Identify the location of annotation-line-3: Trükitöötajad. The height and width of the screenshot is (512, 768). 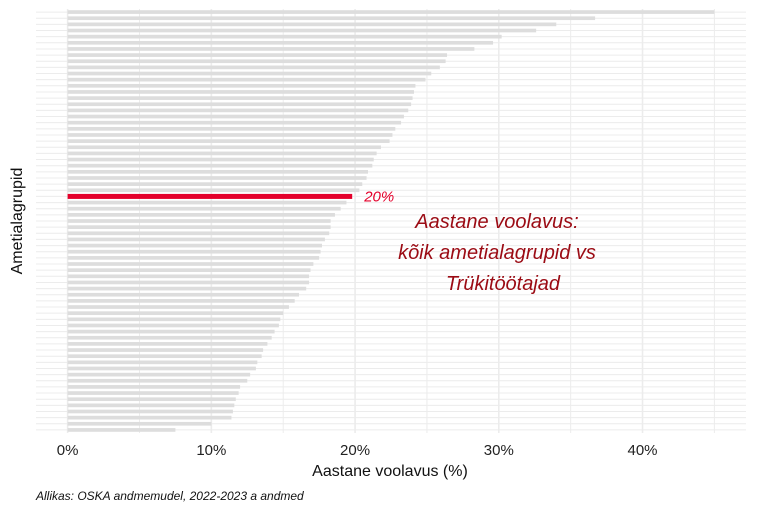
(503, 284).